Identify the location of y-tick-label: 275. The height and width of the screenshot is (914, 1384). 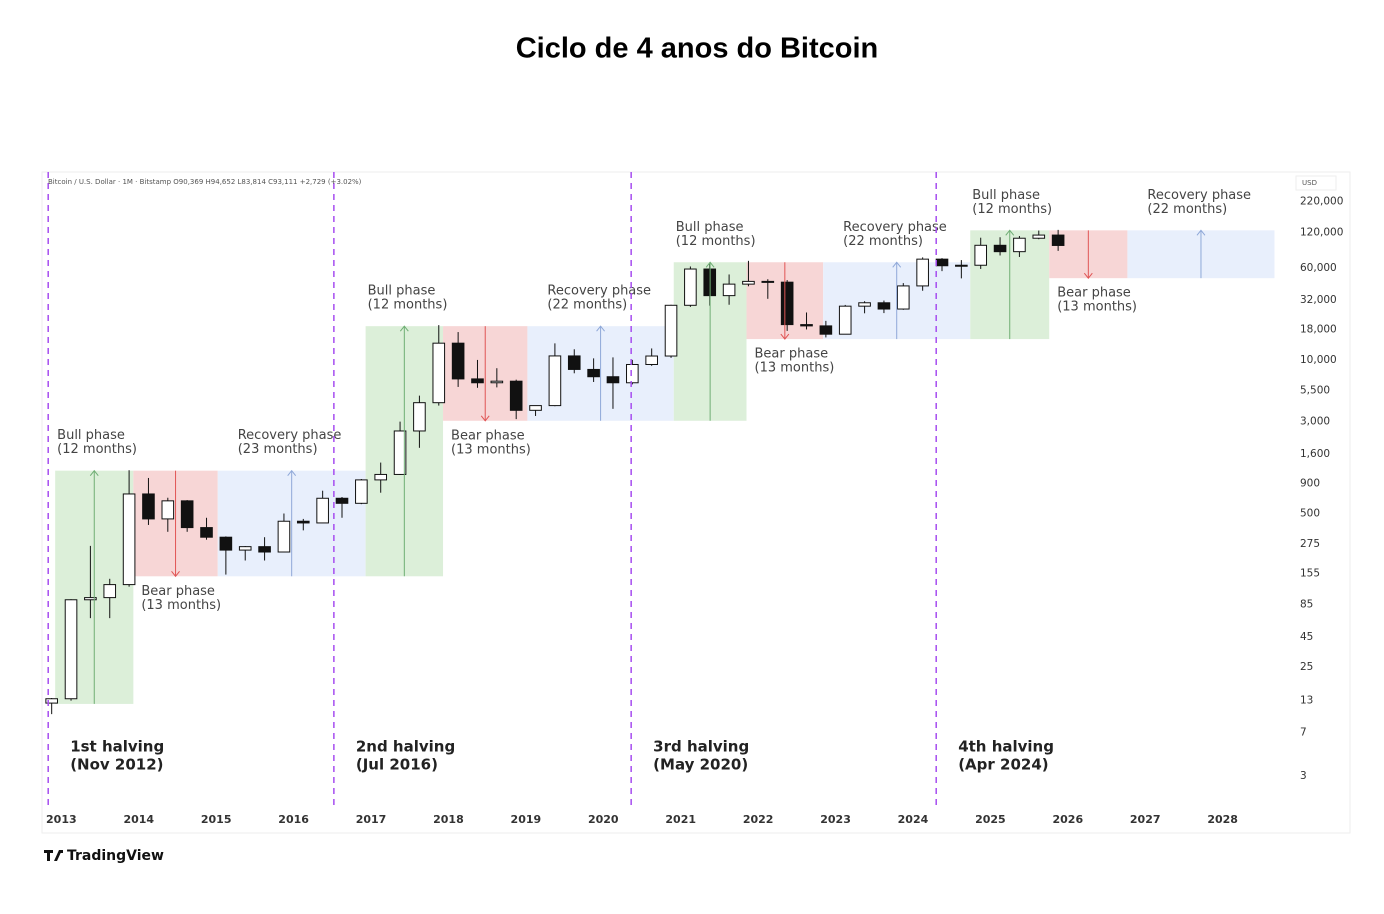
(1310, 544).